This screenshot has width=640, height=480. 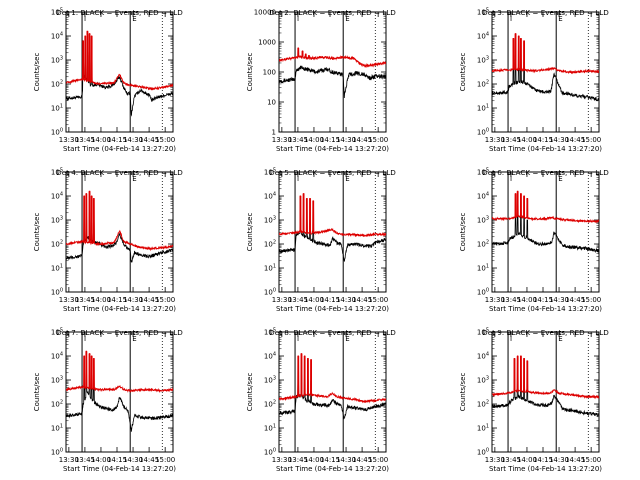 I want to click on y-tick-label: 1000, so click(x=267, y=43).